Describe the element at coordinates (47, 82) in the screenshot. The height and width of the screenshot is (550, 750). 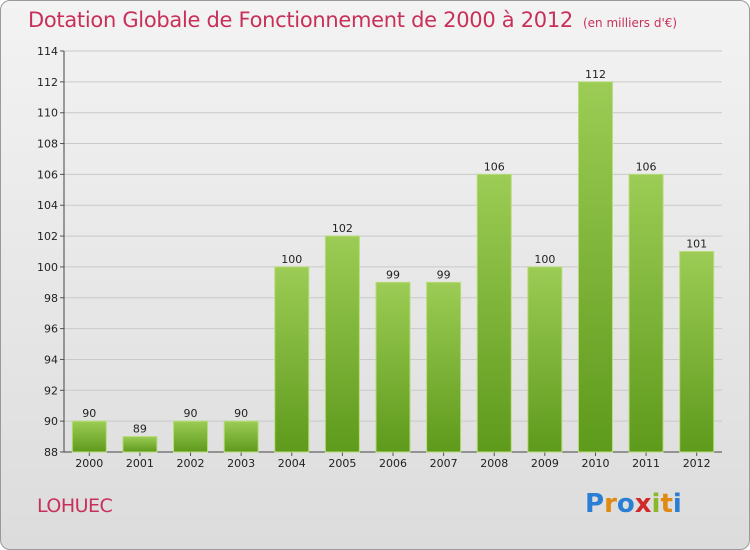
I see `y-tick-label: 112` at that location.